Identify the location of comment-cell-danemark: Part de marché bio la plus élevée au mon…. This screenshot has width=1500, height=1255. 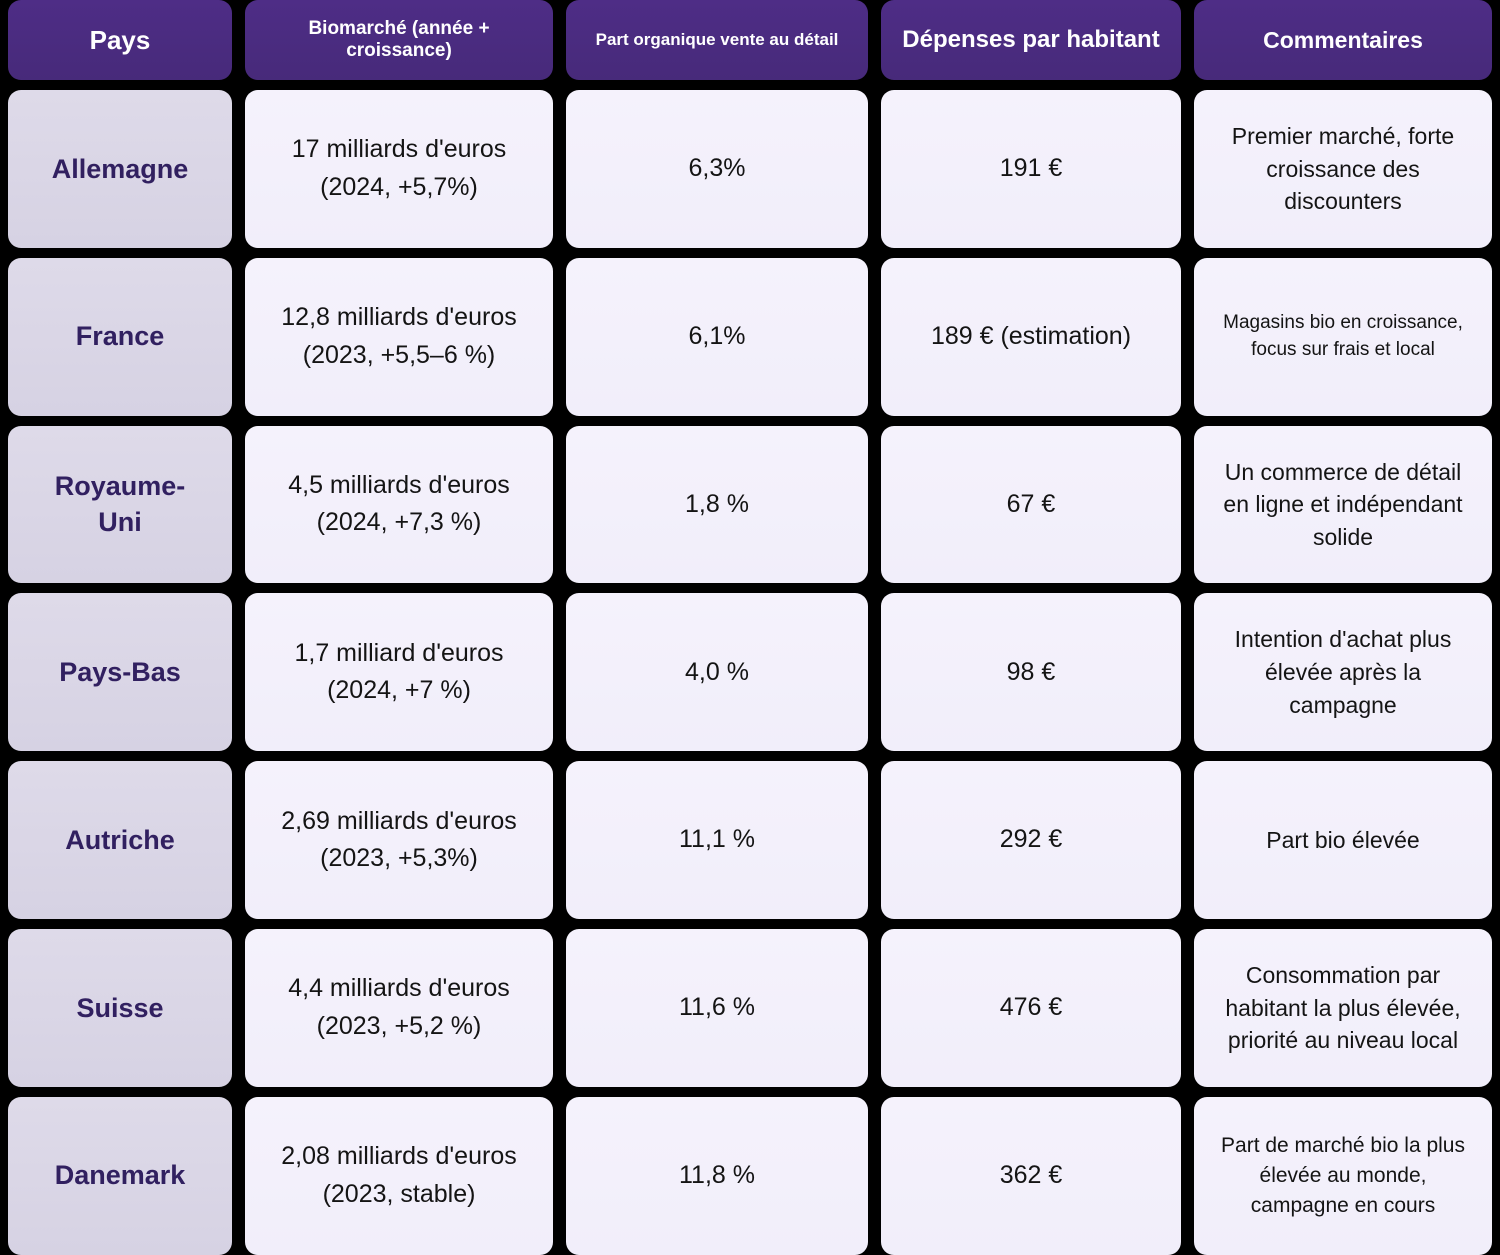
(1343, 1175).